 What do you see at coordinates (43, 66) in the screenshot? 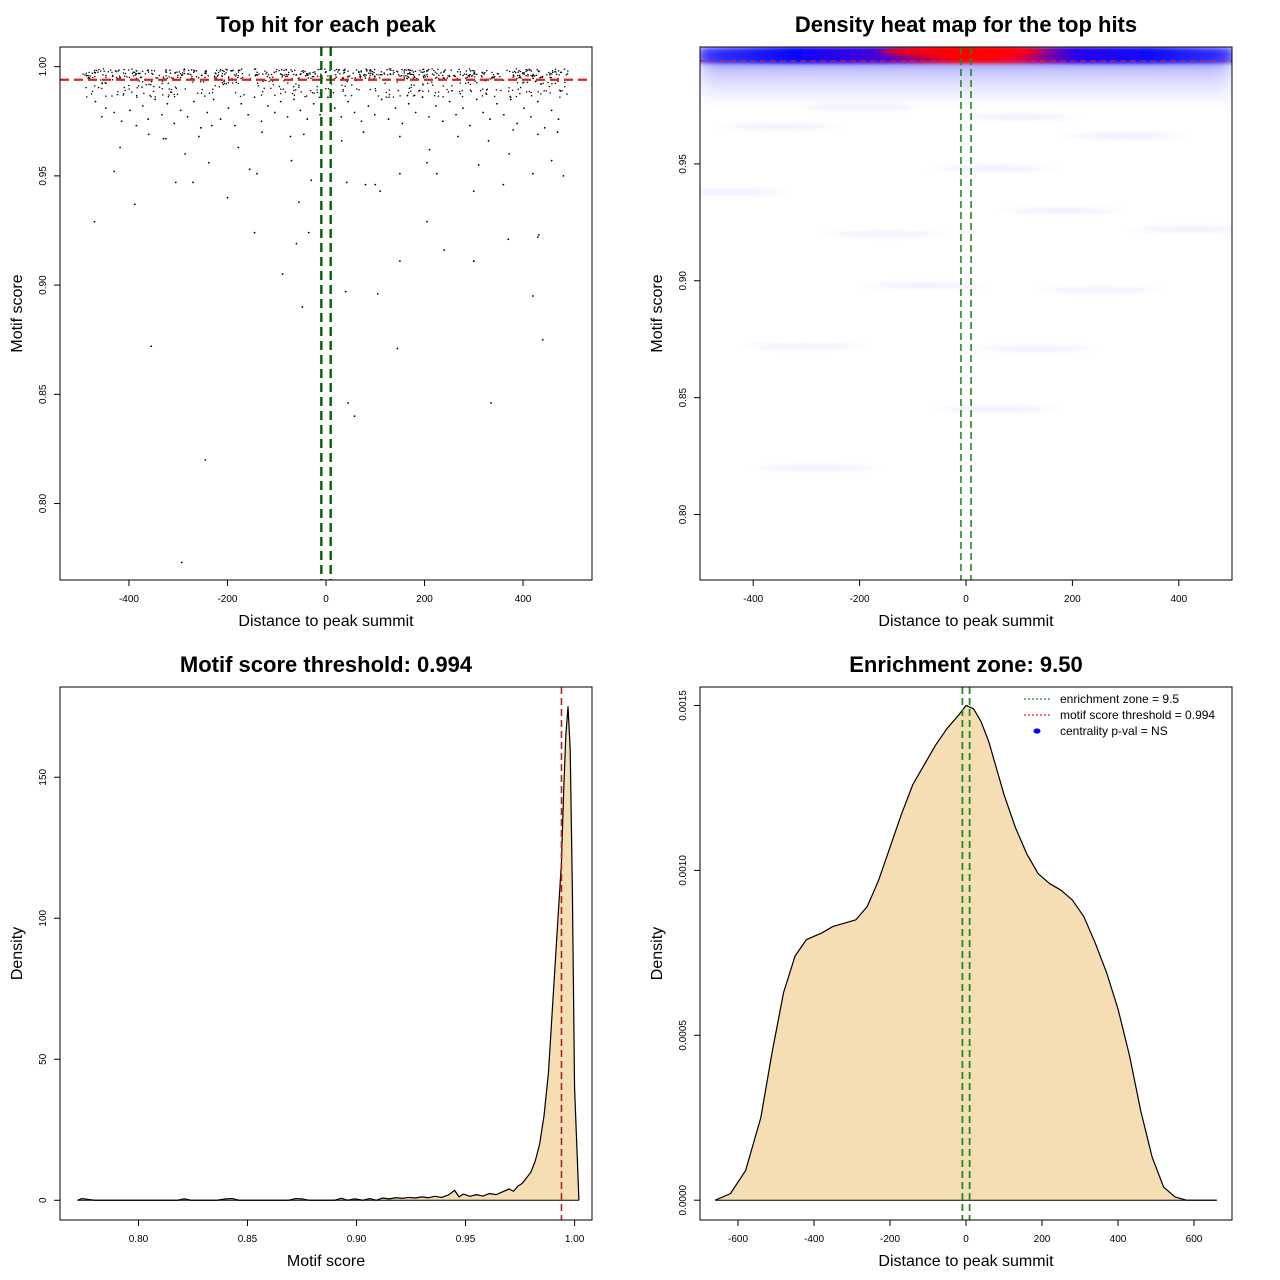
I see `y-tick-label: 1.00` at bounding box center [43, 66].